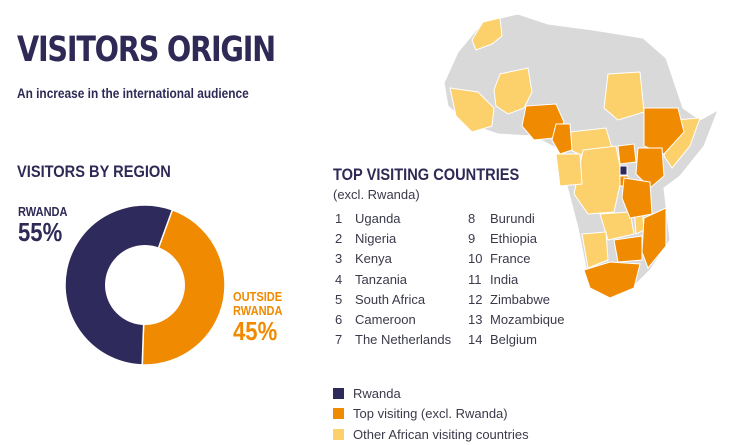 This screenshot has height=445, width=731. What do you see at coordinates (393, 261) in the screenshot?
I see `country-list-item: 3 Kenya` at bounding box center [393, 261].